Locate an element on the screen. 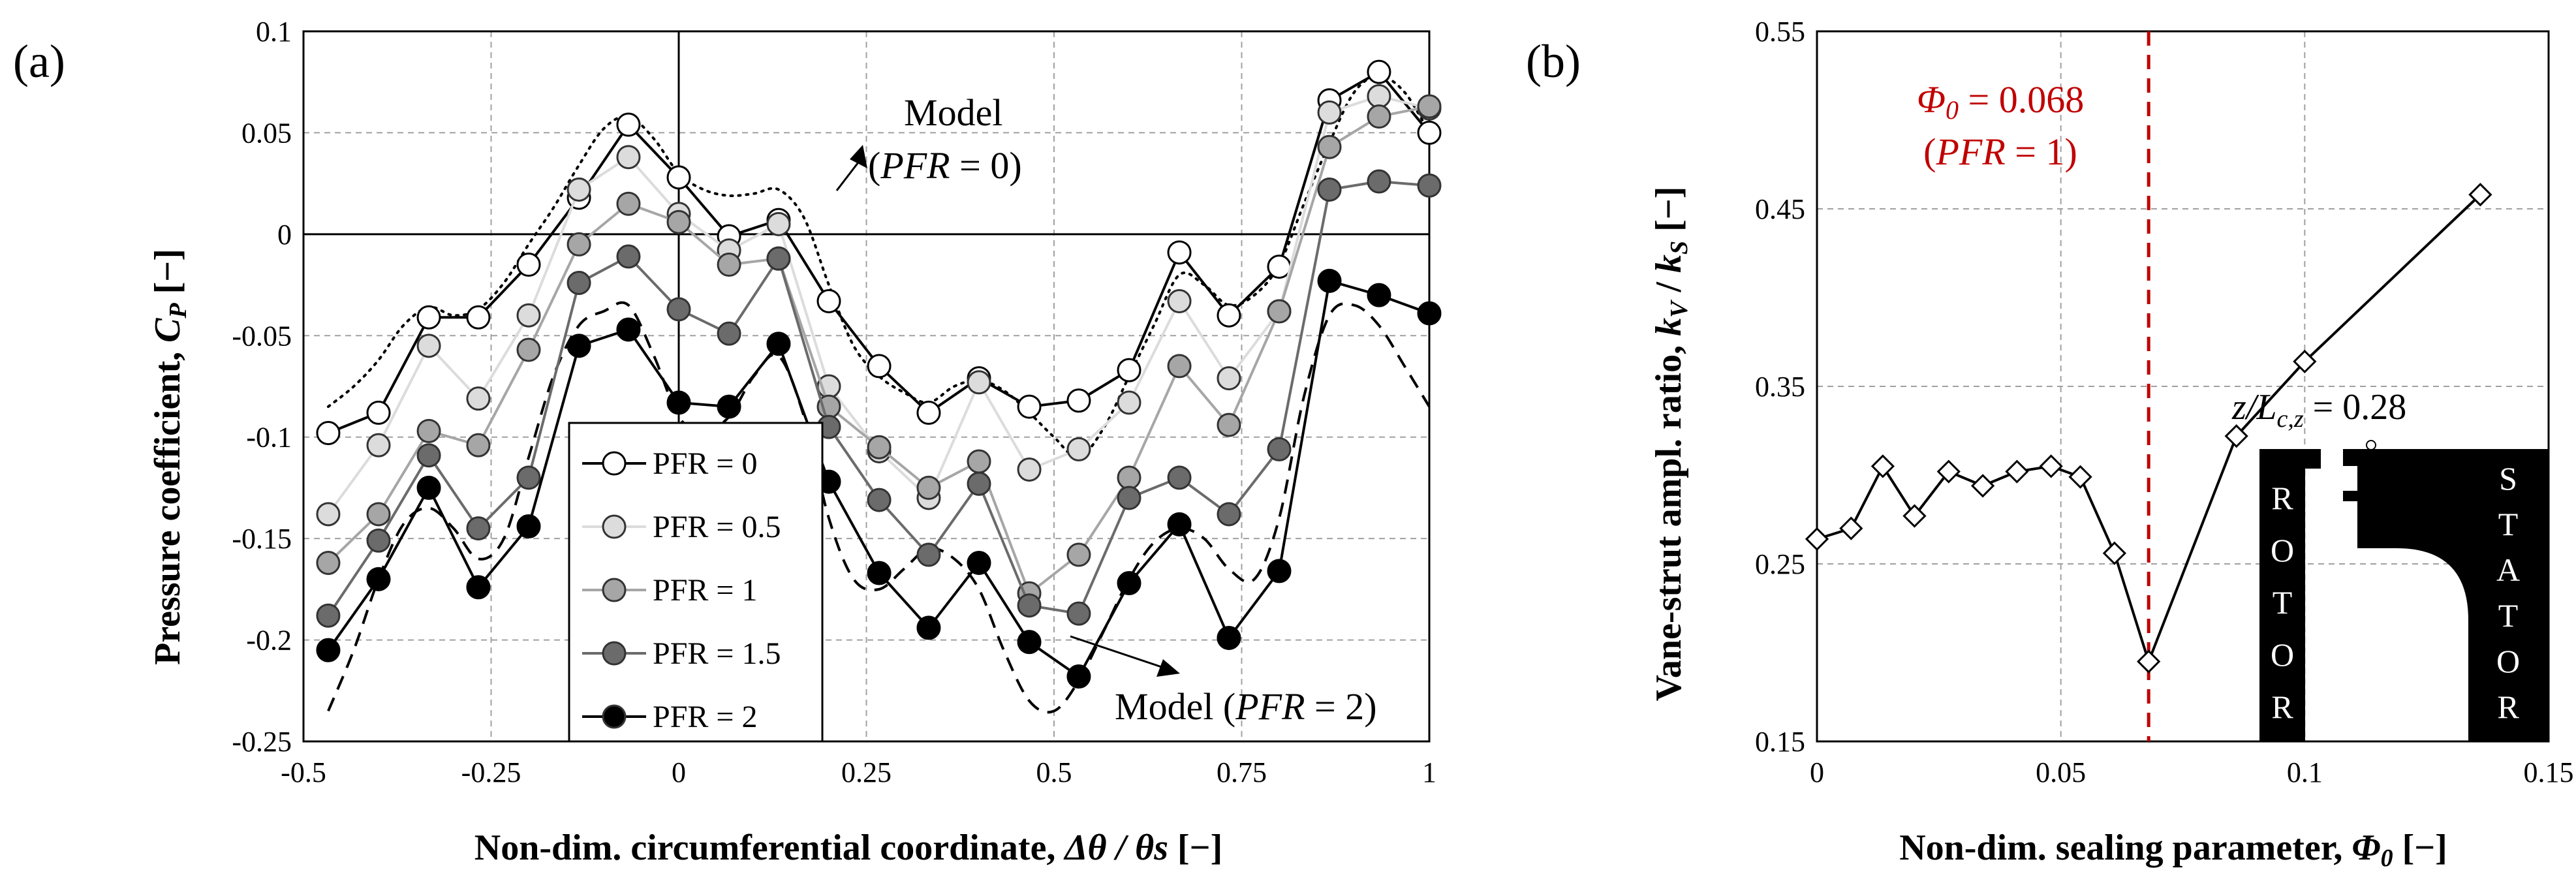  panel-a-x-tick-label: 0.5 is located at coordinates (1054, 772).